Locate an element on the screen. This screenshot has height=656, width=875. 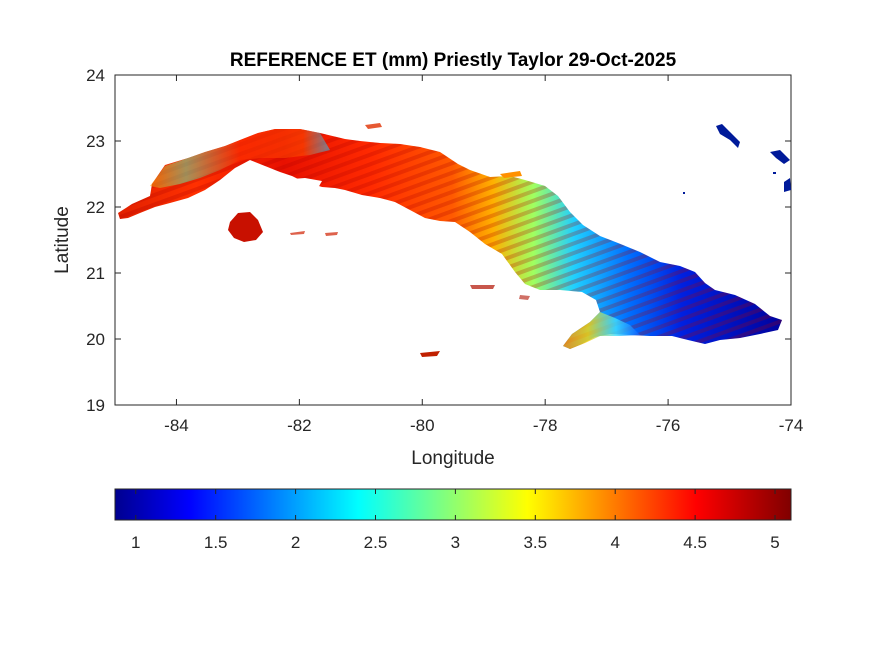
colorbar-tick-label: 4.5 is located at coordinates (695, 542).